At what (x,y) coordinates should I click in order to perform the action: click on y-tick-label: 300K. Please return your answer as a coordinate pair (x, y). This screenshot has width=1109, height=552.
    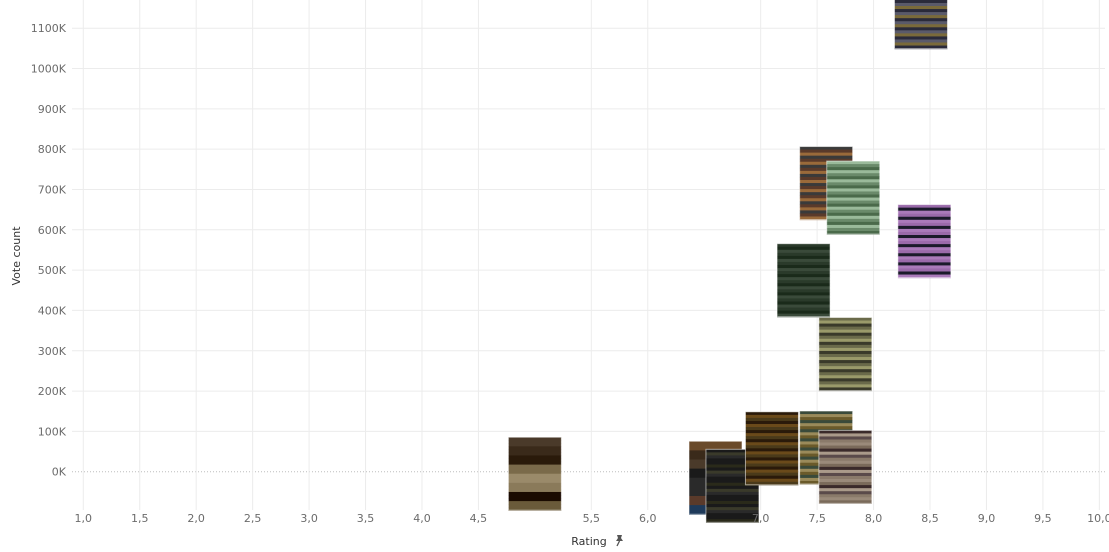
    Looking at the image, I should click on (52, 351).